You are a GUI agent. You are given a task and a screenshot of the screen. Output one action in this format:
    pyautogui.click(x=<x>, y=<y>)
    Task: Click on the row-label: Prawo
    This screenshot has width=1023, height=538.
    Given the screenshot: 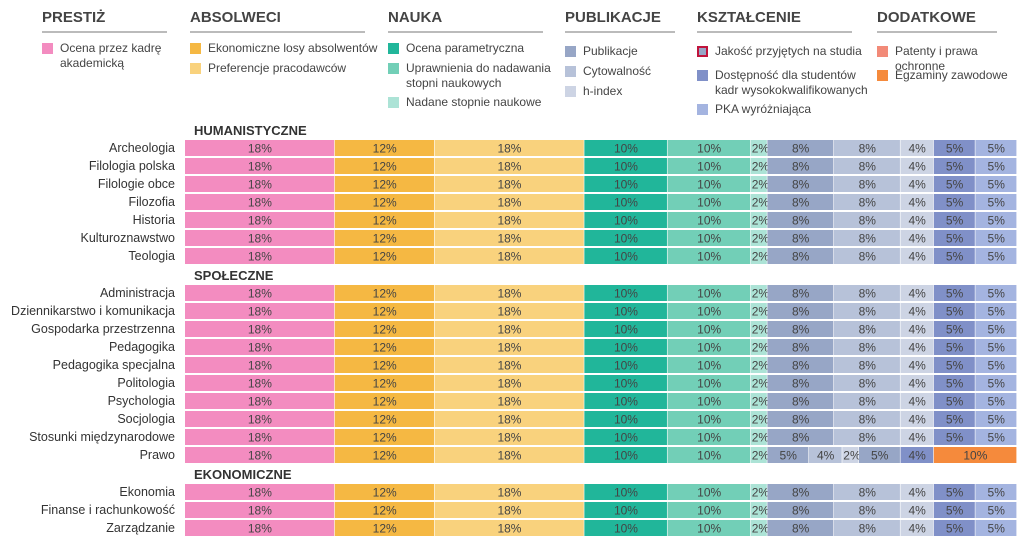 What is the action you would take?
    pyautogui.click(x=157, y=455)
    